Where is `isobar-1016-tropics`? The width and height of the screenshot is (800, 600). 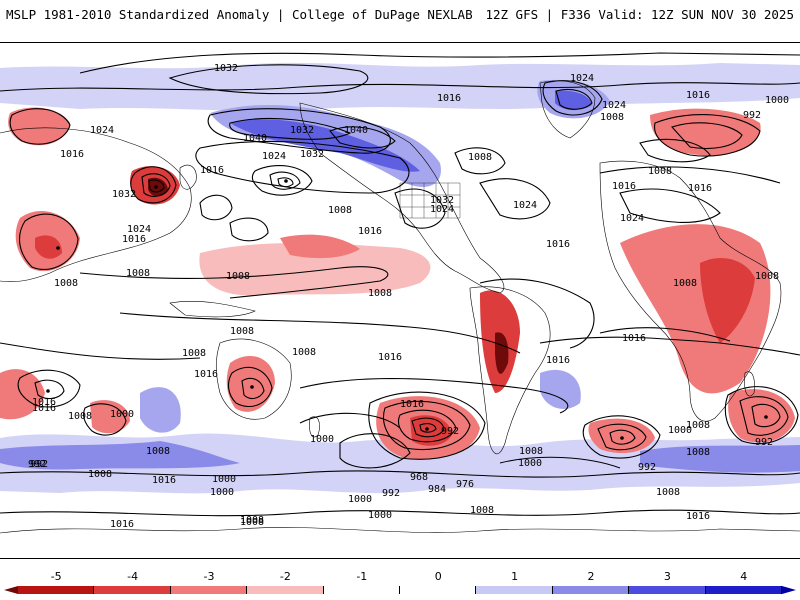 isobar-1016-tropics is located at coordinates (320, 333).